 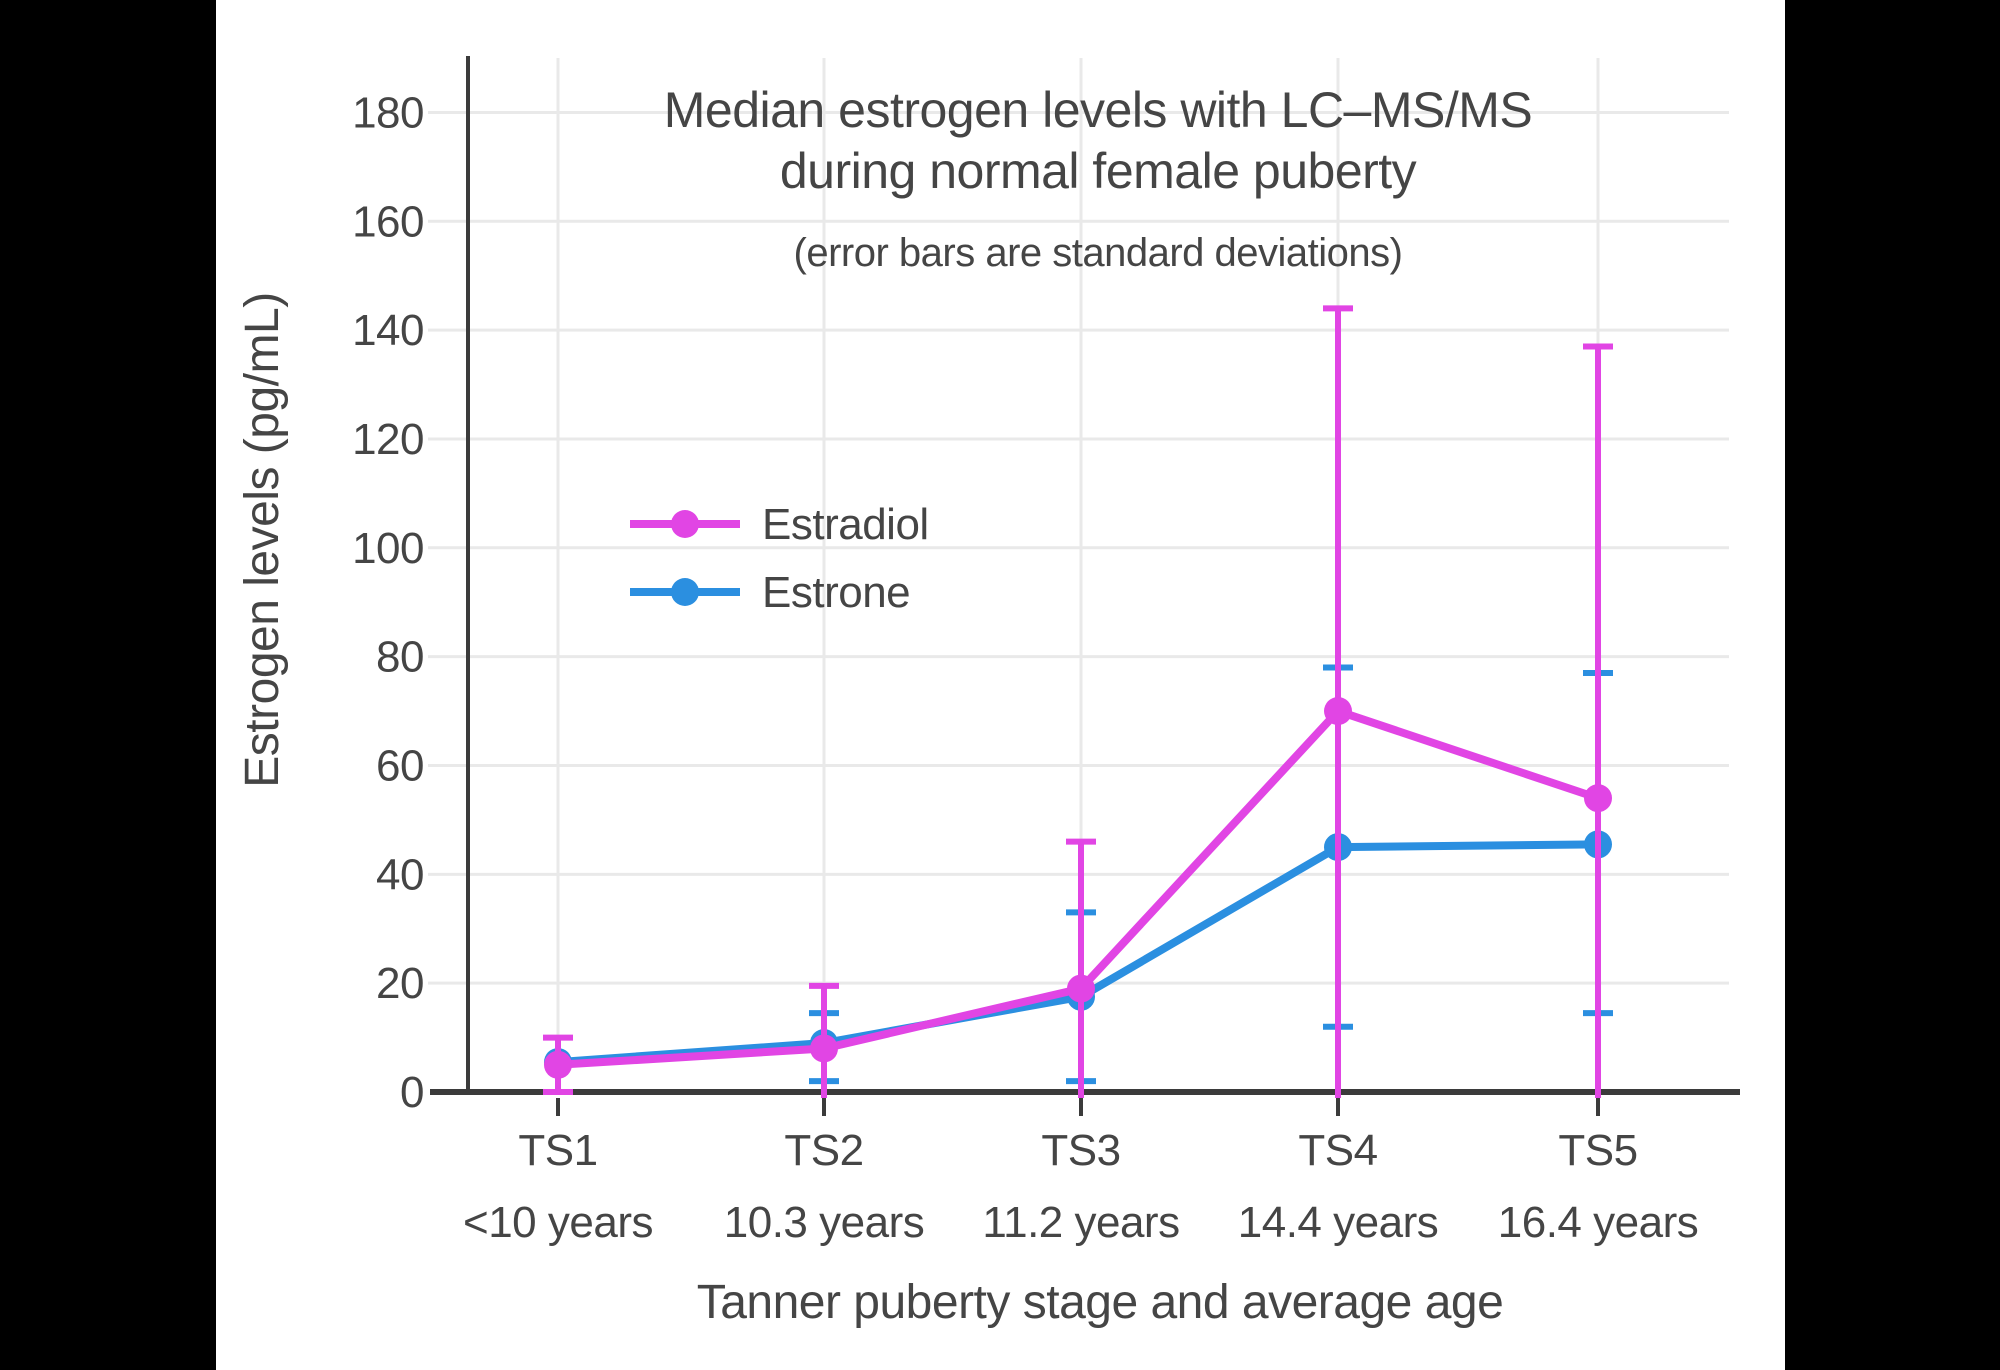 What do you see at coordinates (1098, 253) in the screenshot?
I see `chart-subtitle: (error bars are standard deviations)` at bounding box center [1098, 253].